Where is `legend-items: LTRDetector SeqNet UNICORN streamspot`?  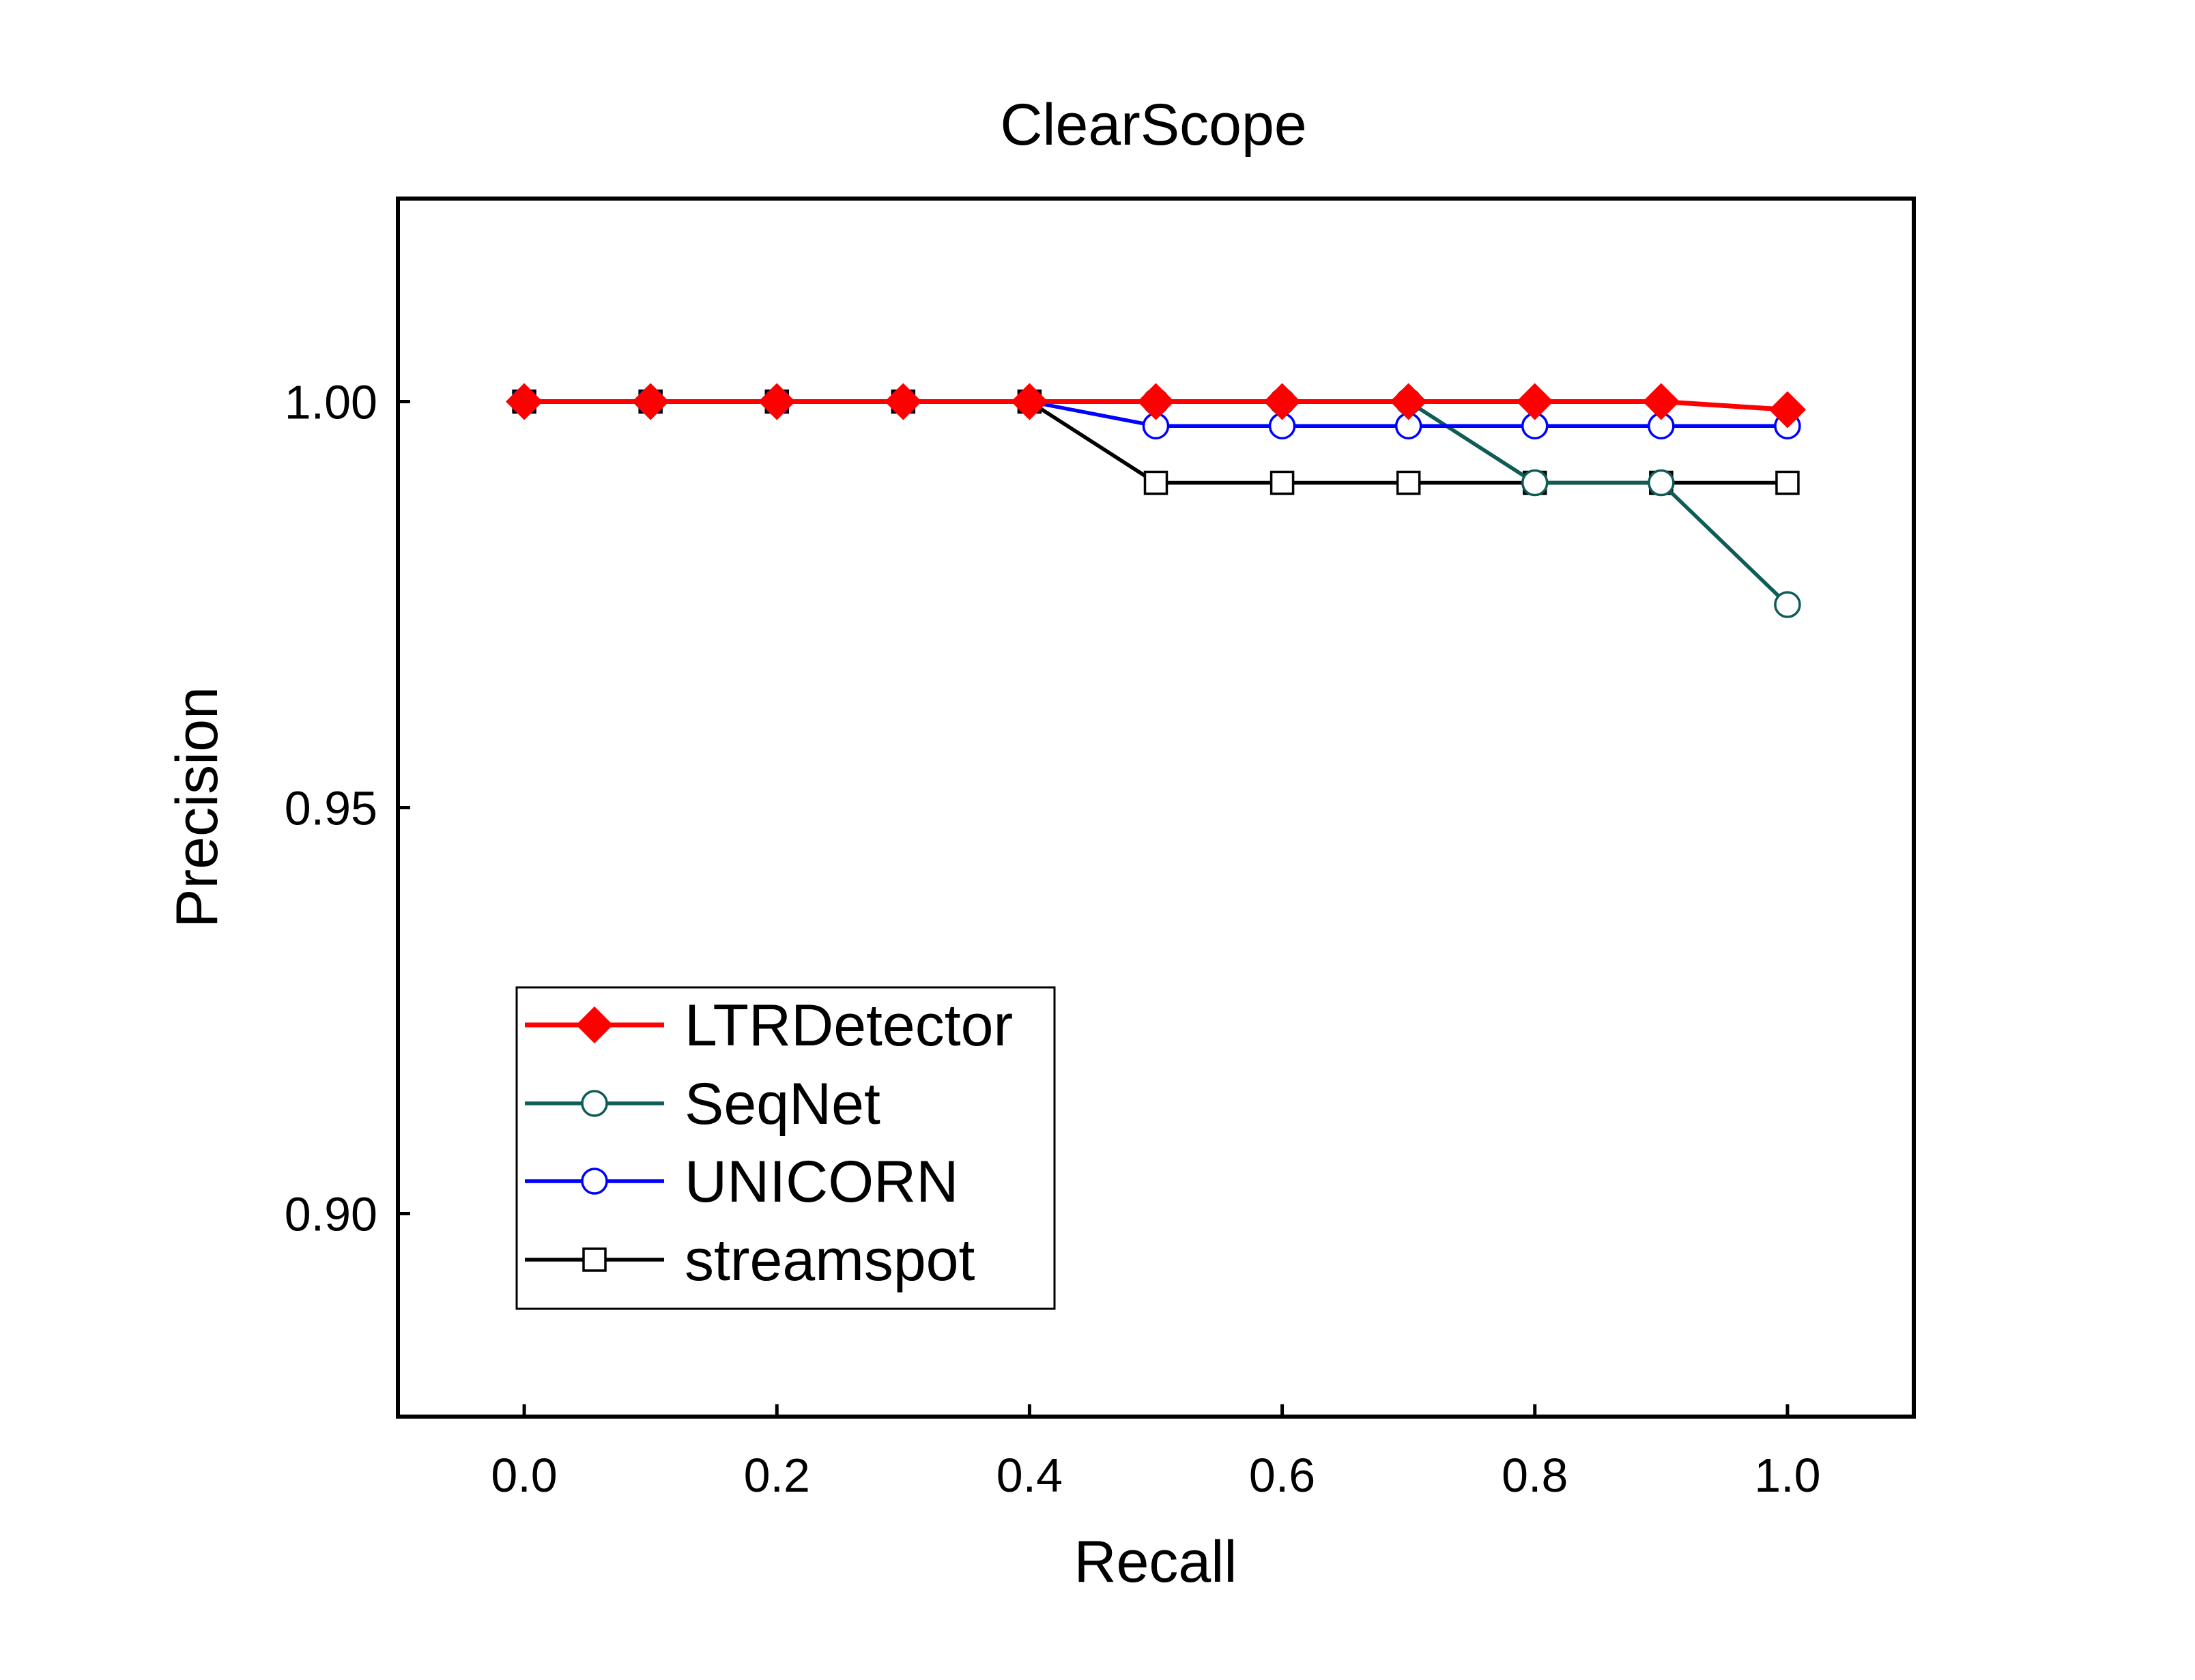 legend-items: LTRDetector SeqNet UNICORN streamspot is located at coordinates (769, 1143).